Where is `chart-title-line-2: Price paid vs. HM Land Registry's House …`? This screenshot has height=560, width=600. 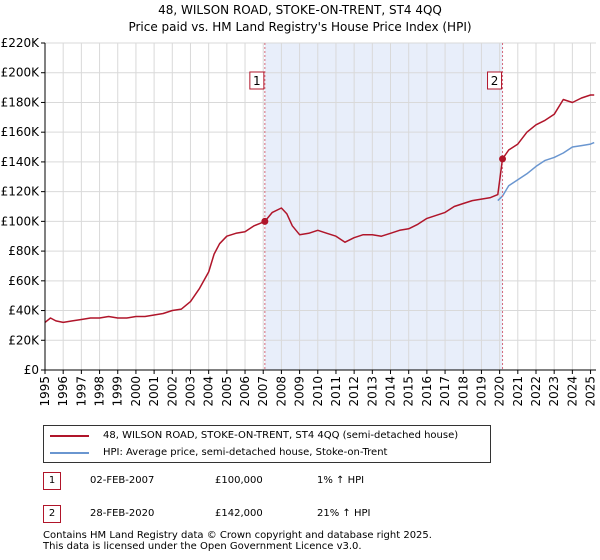
chart-title-line-2: Price paid vs. HM Land Registry's House … is located at coordinates (300, 27).